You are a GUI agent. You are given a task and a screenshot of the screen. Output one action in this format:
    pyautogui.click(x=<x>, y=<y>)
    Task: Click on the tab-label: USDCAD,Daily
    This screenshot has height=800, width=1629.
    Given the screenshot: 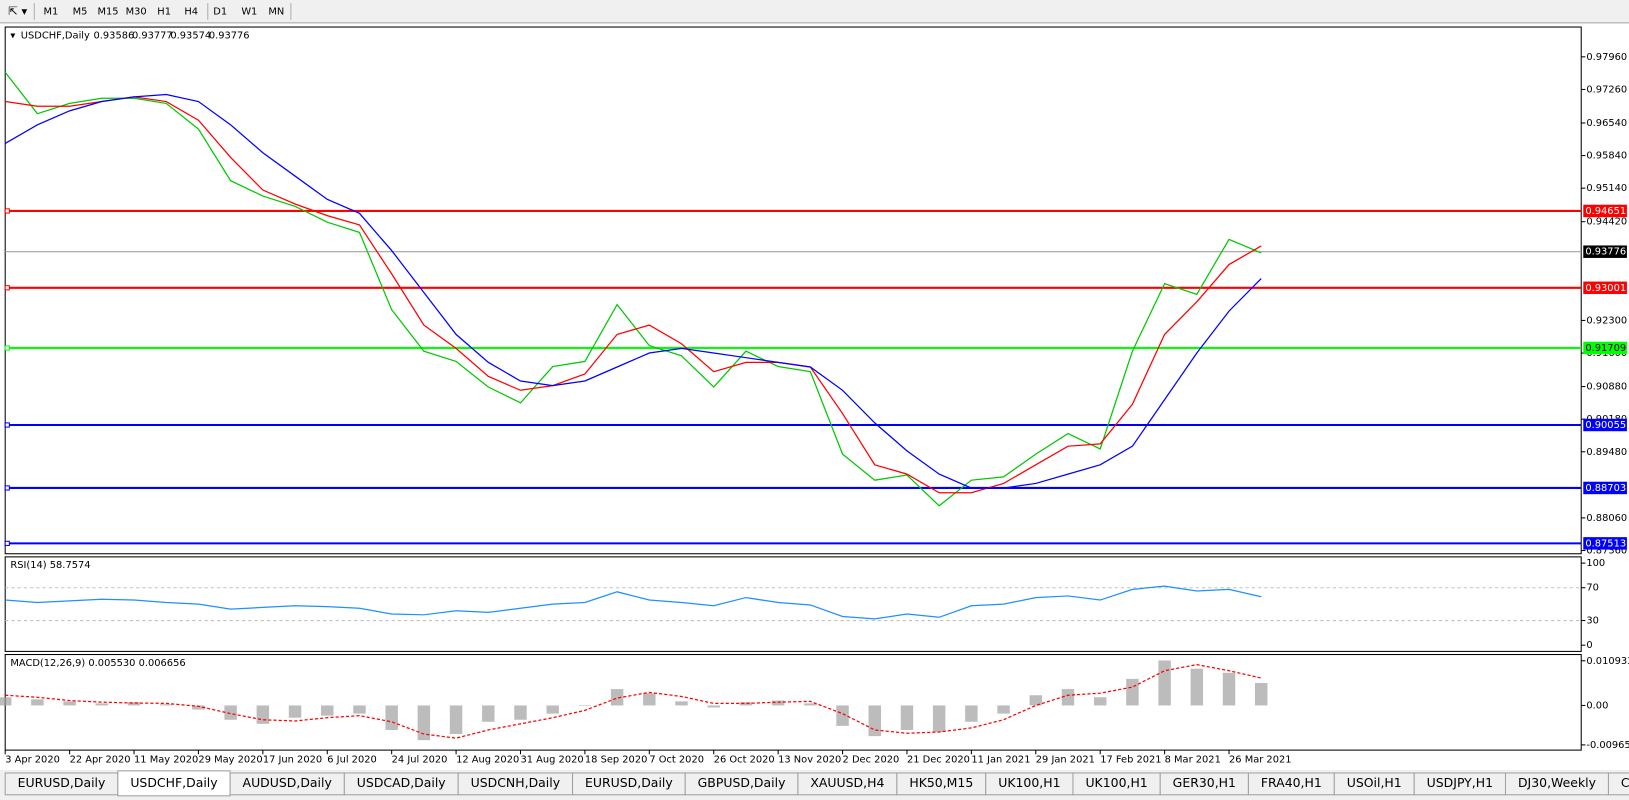 What is the action you would take?
    pyautogui.click(x=401, y=782)
    